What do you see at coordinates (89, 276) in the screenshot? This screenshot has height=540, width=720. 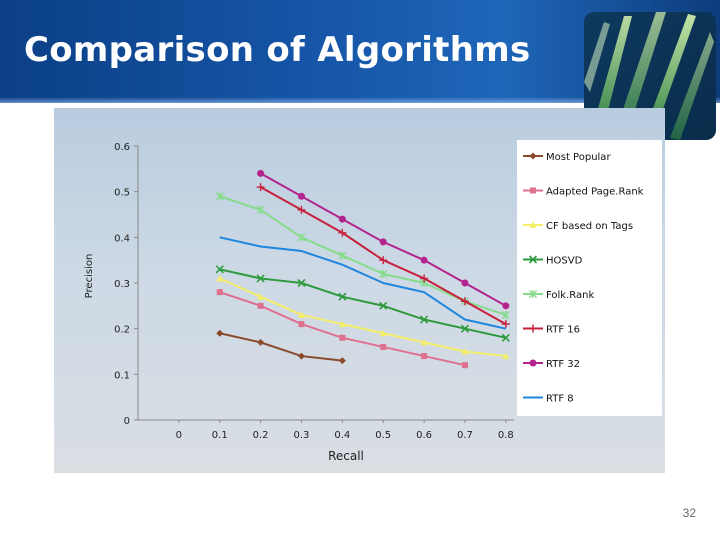 I see `y-axis-label: Precision` at bounding box center [89, 276].